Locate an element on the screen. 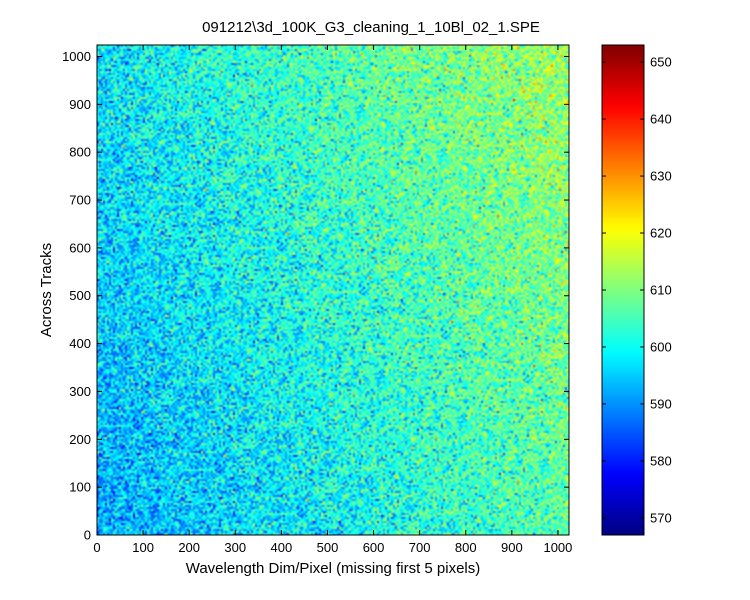  colorbar-tick-label: 590 is located at coordinates (661, 403).